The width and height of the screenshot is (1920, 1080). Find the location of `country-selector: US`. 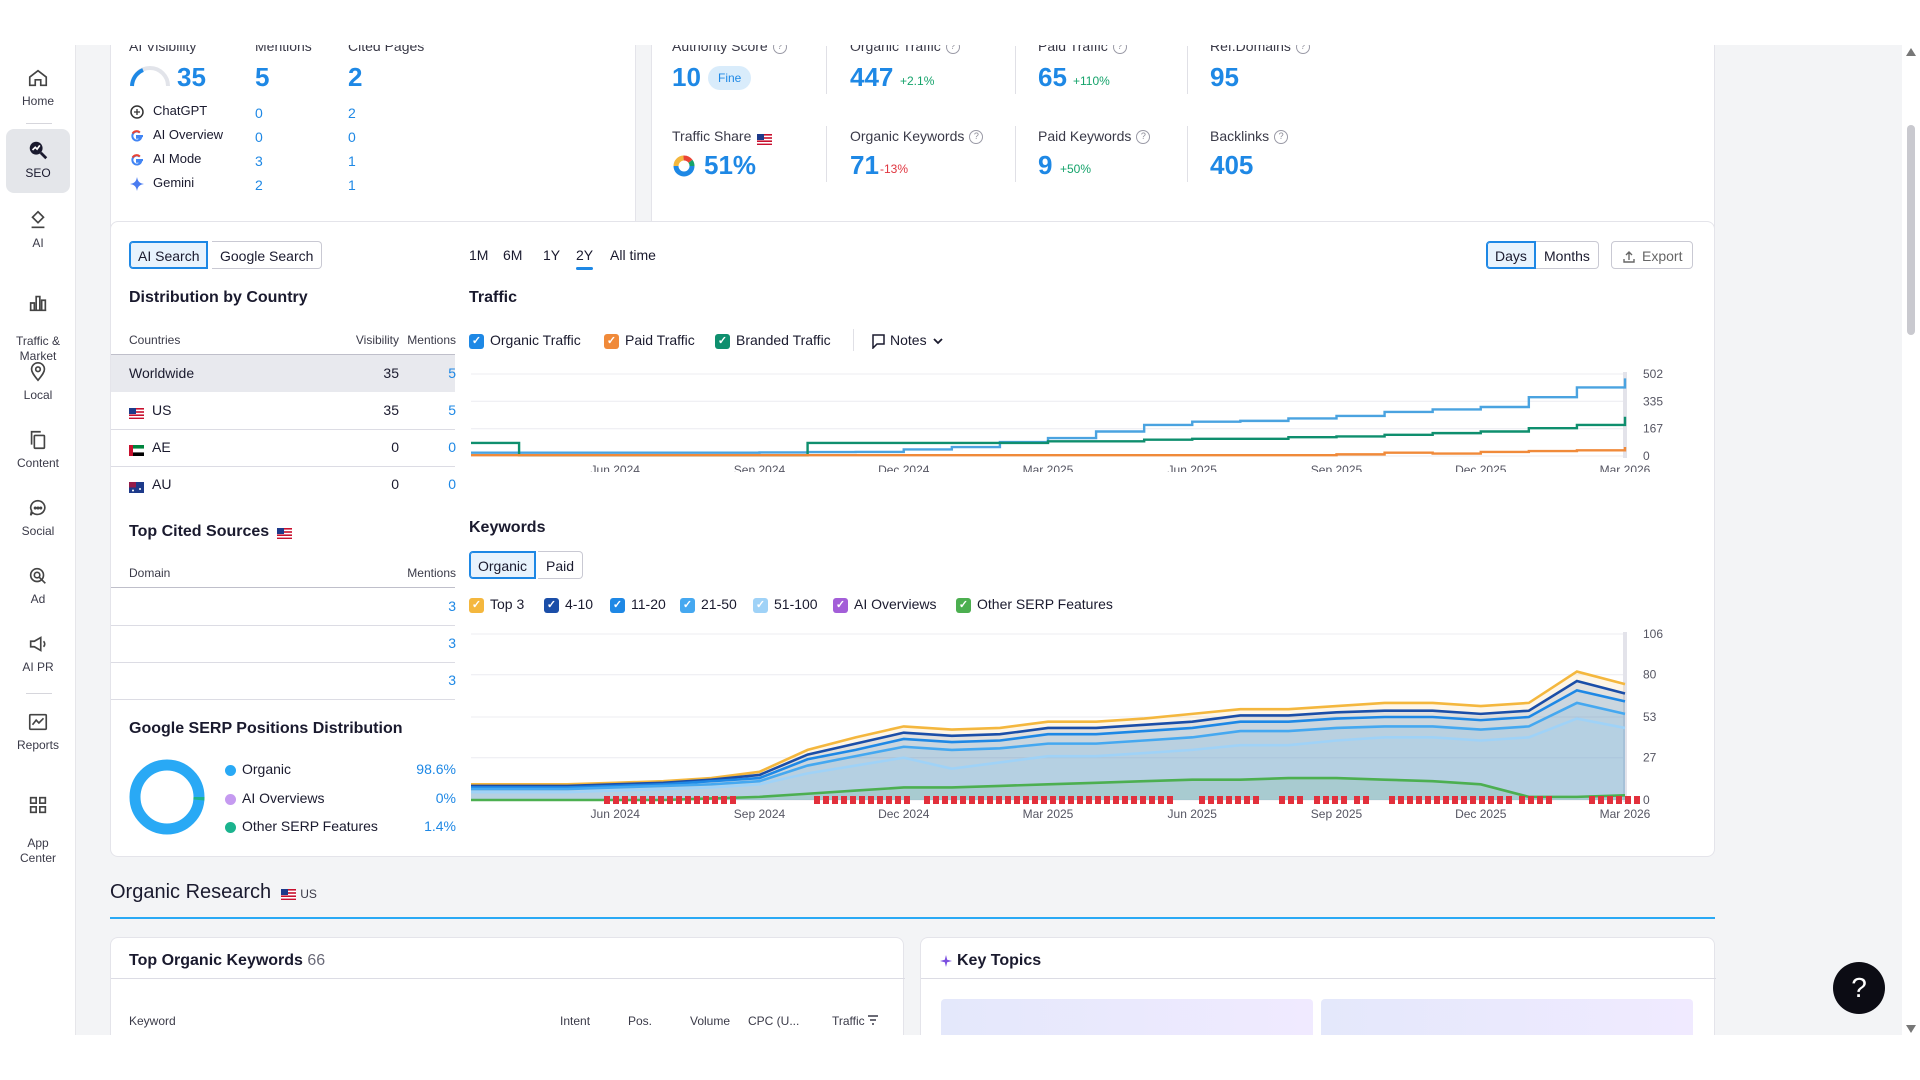

country-selector: US is located at coordinates (299, 894).